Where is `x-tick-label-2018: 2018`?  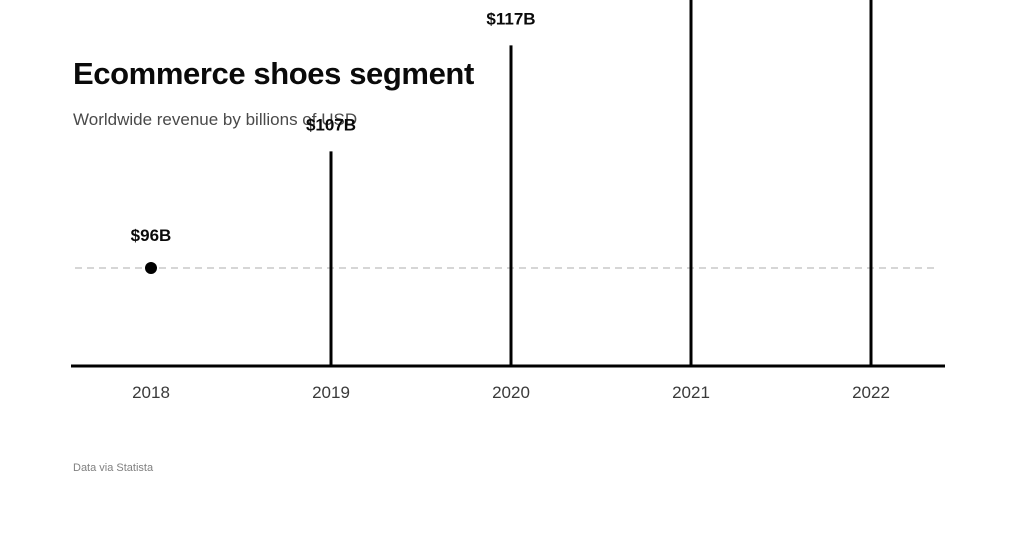
x-tick-label-2018: 2018 is located at coordinates (151, 392).